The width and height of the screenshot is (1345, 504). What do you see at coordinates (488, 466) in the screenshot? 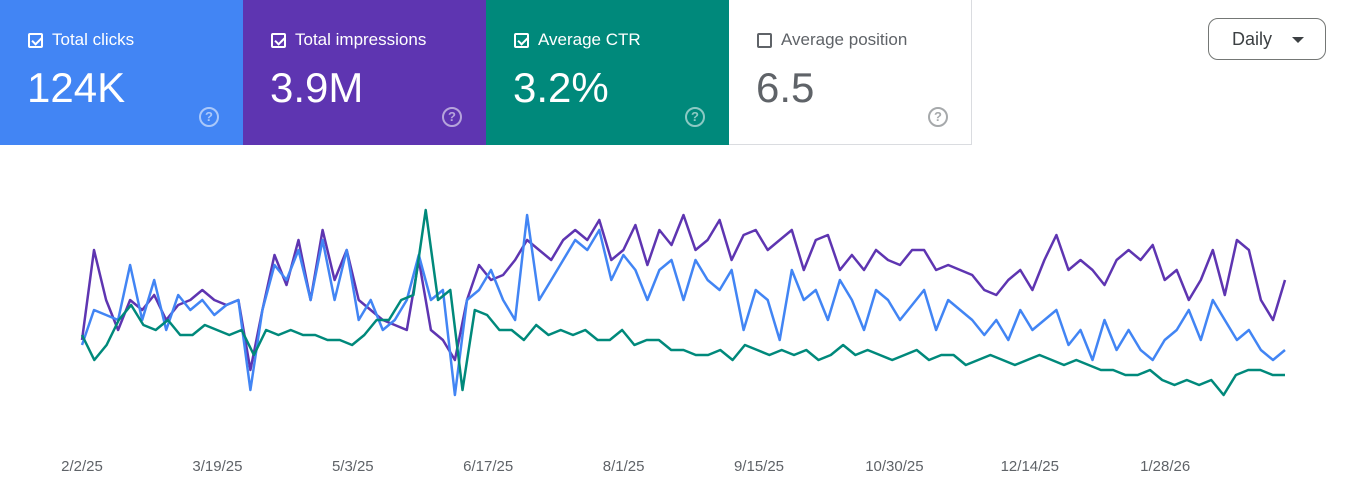
I see `x-tick-label: 6/17/25` at bounding box center [488, 466].